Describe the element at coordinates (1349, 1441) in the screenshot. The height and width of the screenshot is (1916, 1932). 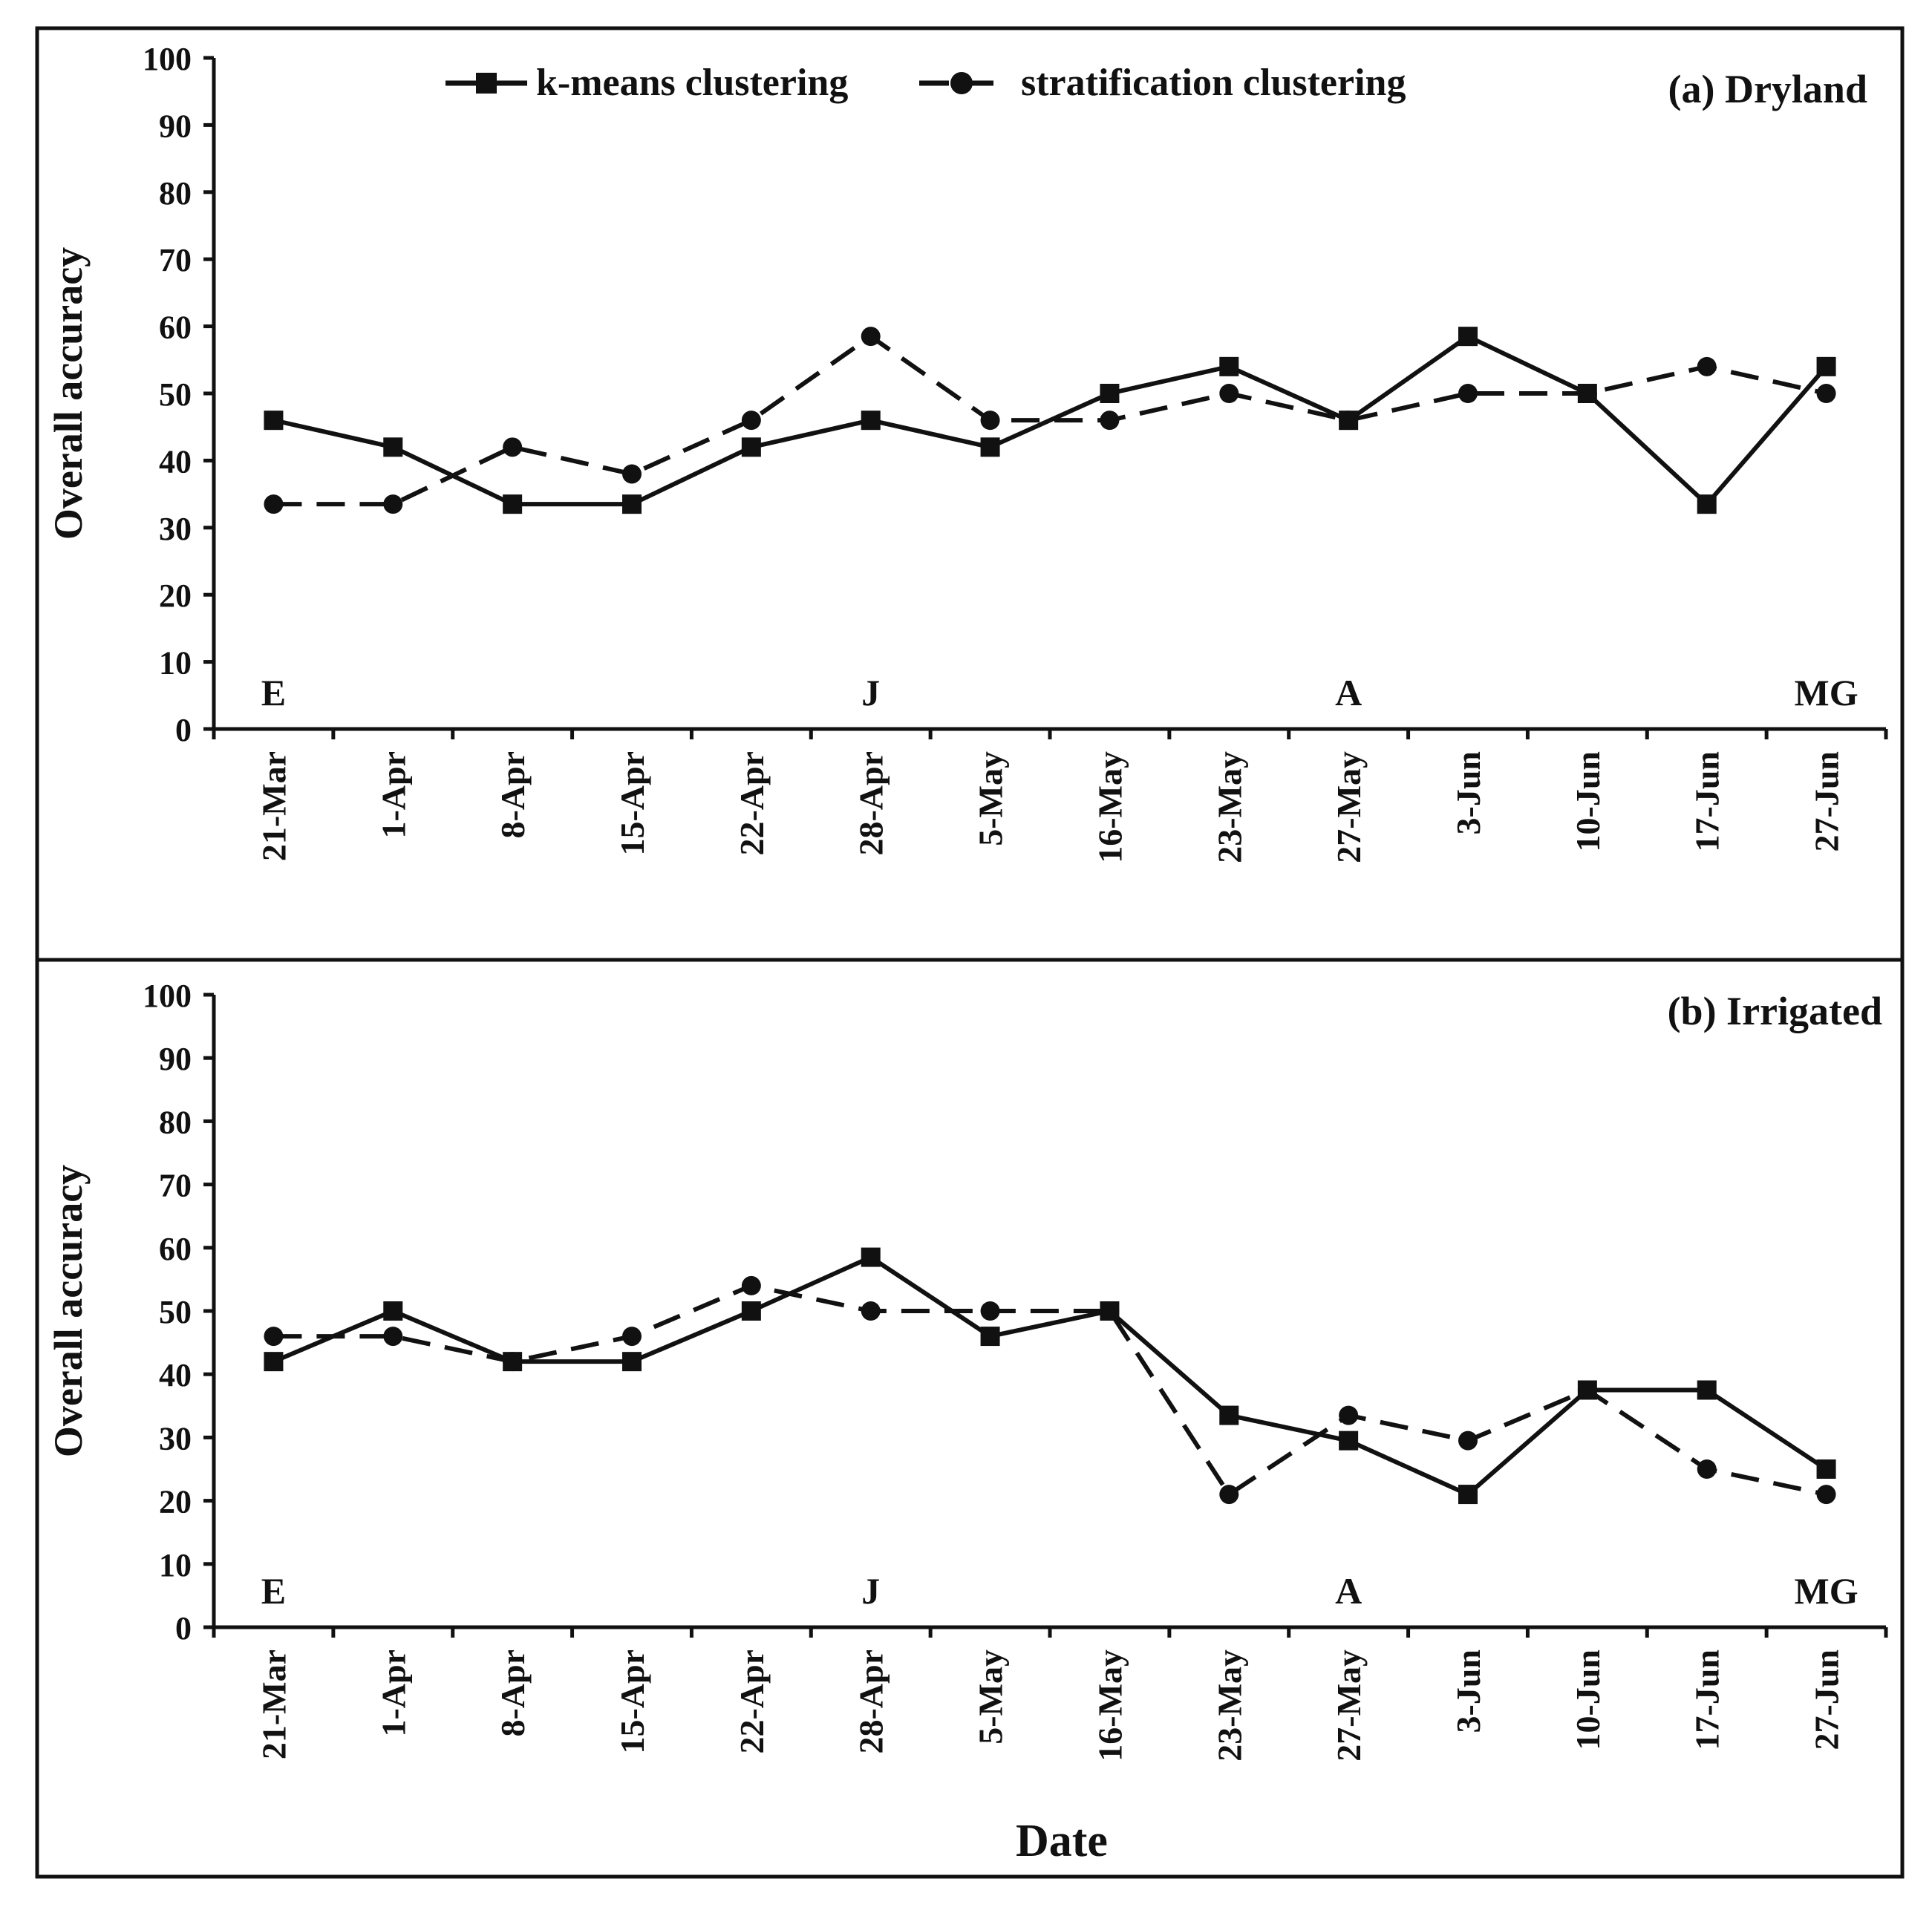
I see `point-k-means-clustering-27-may` at that location.